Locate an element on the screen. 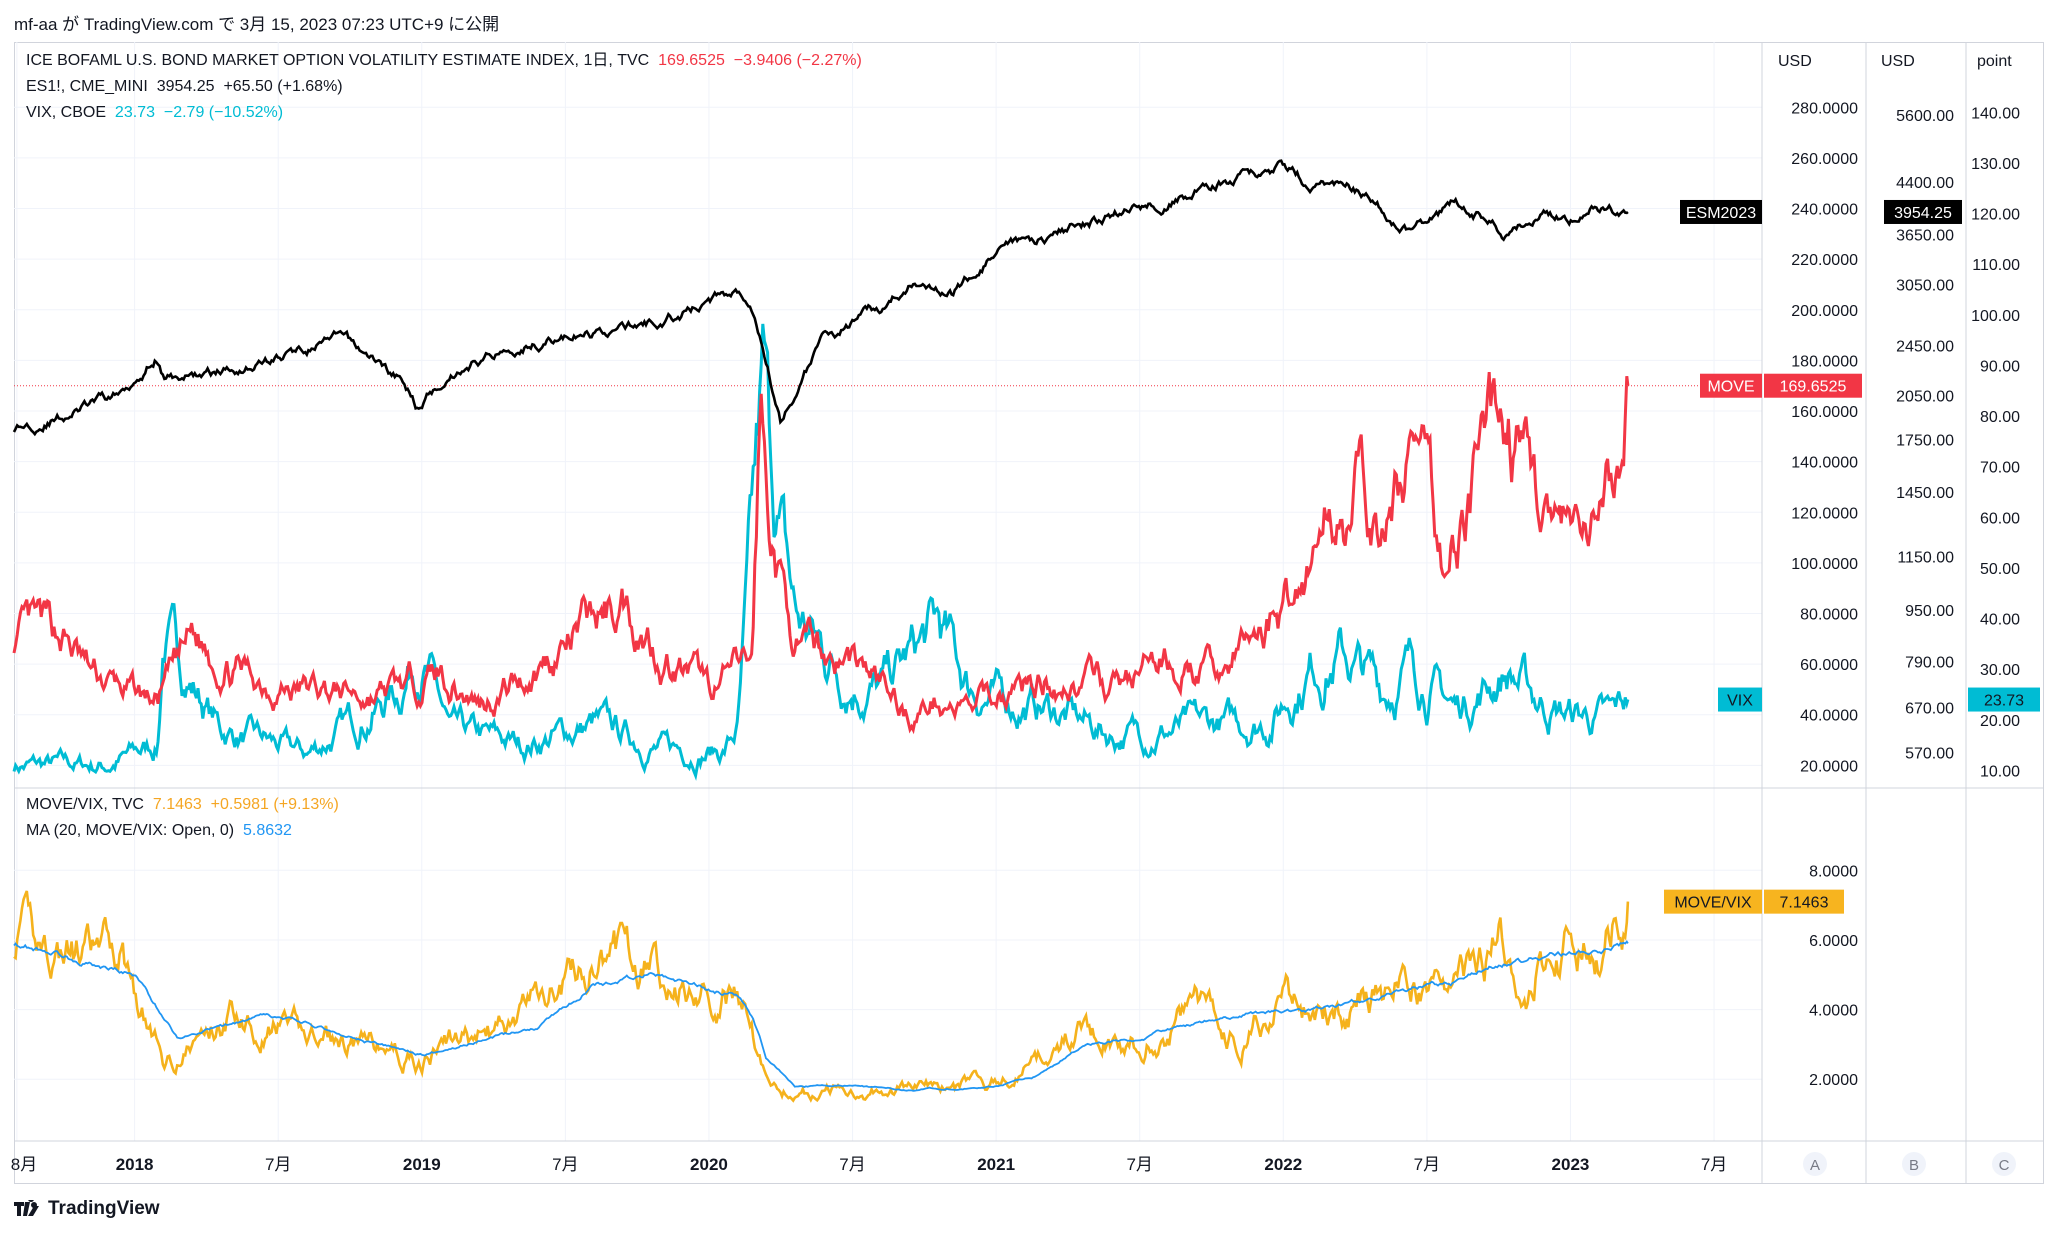 The image size is (2057, 1234). scale-c-tick-label: 60.00 is located at coordinates (2000, 518).